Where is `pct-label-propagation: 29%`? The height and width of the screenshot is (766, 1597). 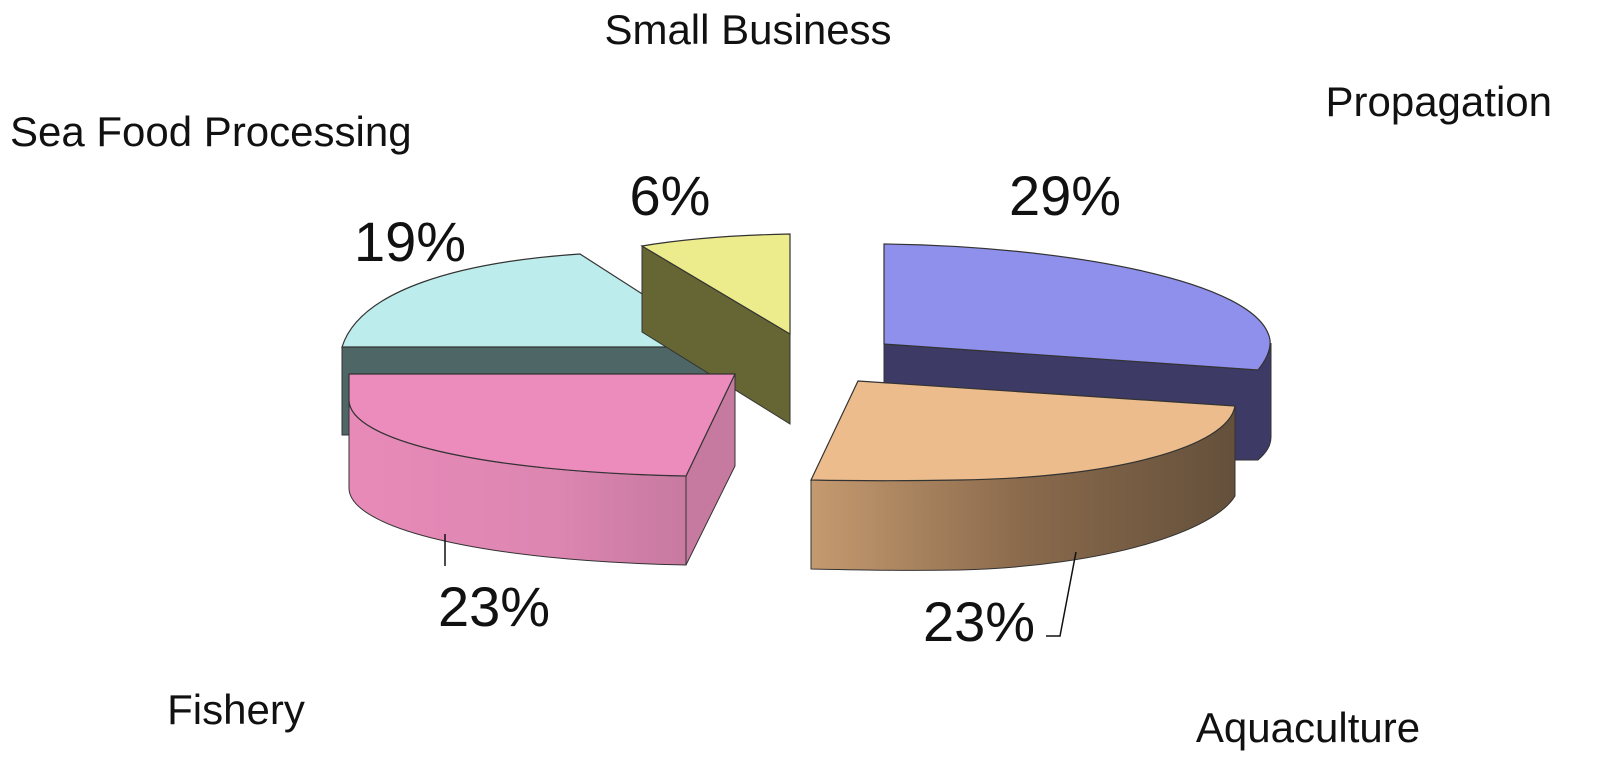 pct-label-propagation: 29% is located at coordinates (1065, 195).